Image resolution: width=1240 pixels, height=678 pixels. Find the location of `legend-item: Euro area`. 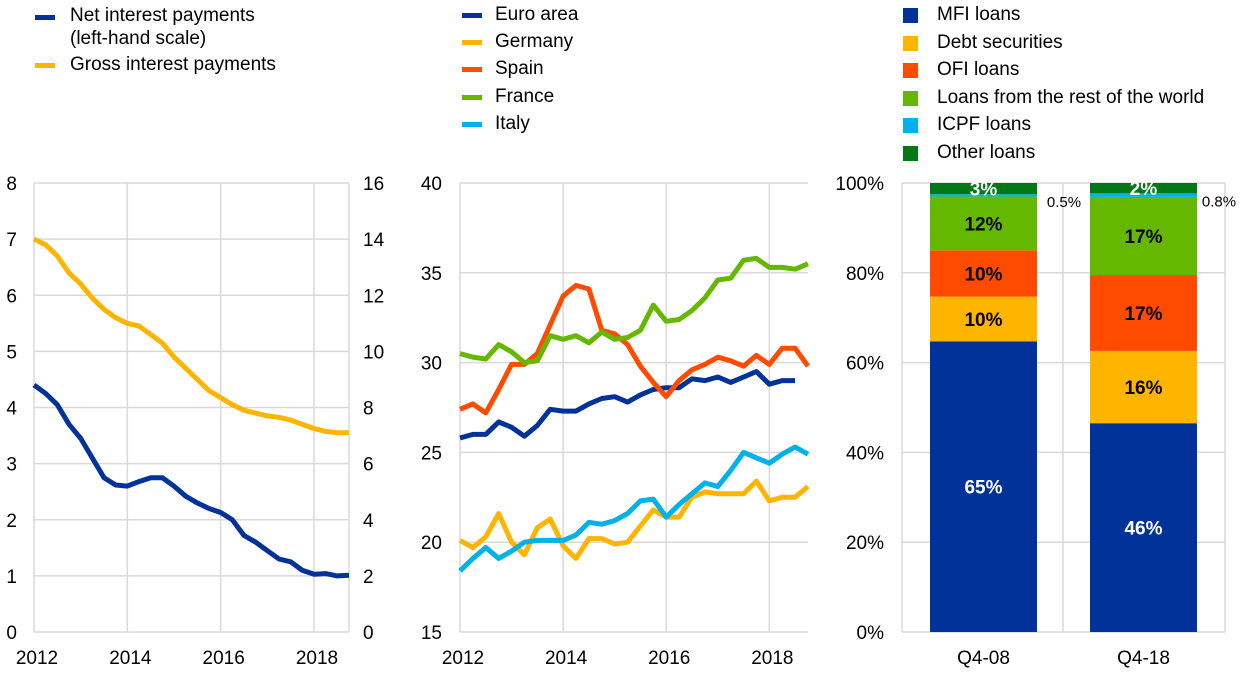

legend-item: Euro area is located at coordinates (520, 15).